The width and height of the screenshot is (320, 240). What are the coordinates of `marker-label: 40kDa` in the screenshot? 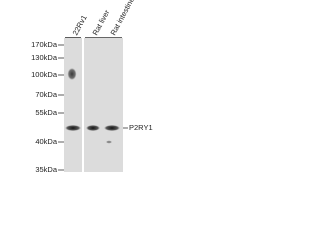 It's located at (46, 141).